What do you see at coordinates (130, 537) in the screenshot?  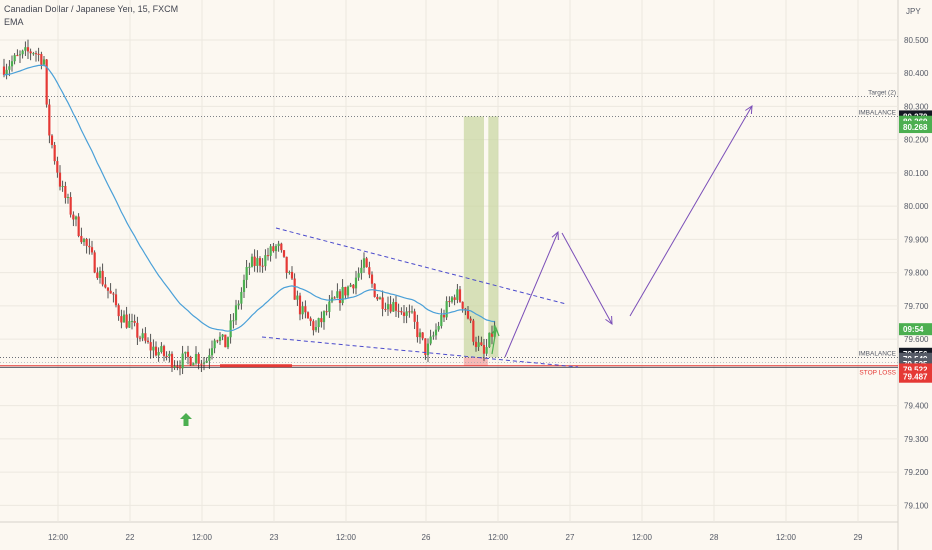 I see `x-tick-label: 22` at bounding box center [130, 537].